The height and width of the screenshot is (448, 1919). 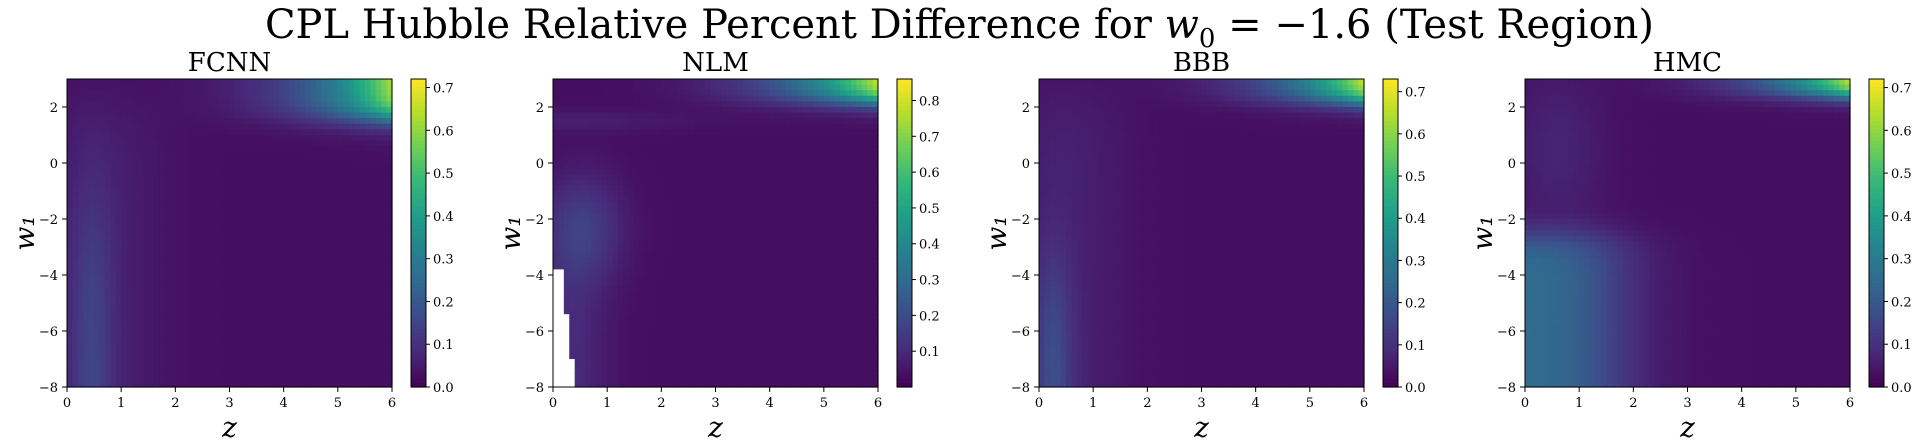 What do you see at coordinates (418, 127) in the screenshot?
I see `colorbar-segment` at bounding box center [418, 127].